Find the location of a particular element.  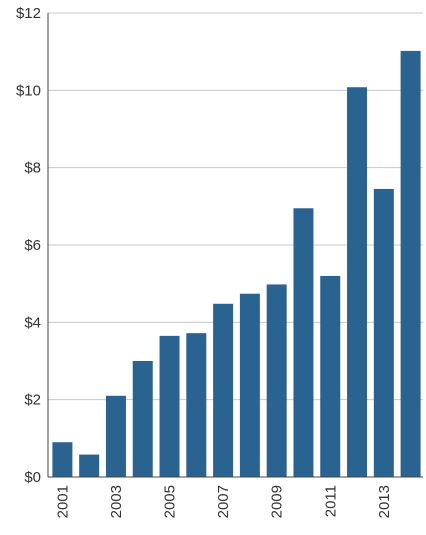

bar-2002 is located at coordinates (89, 465).